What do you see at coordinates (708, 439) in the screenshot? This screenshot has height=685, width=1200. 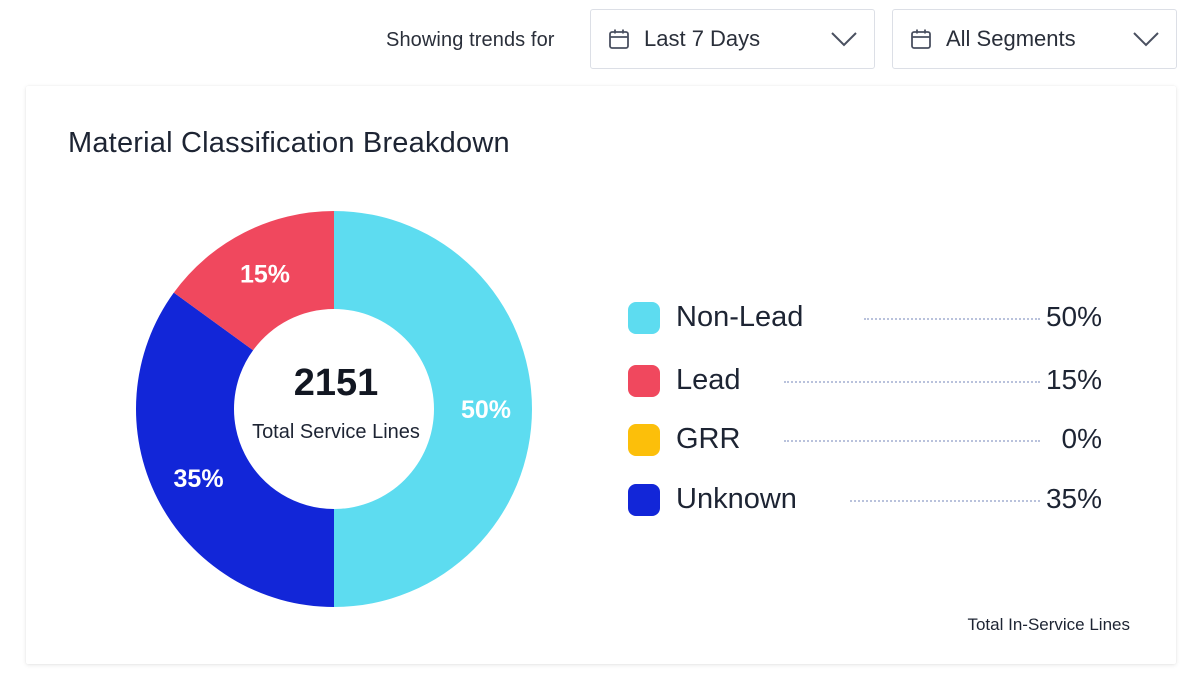 I see `legend-label: GRR` at bounding box center [708, 439].